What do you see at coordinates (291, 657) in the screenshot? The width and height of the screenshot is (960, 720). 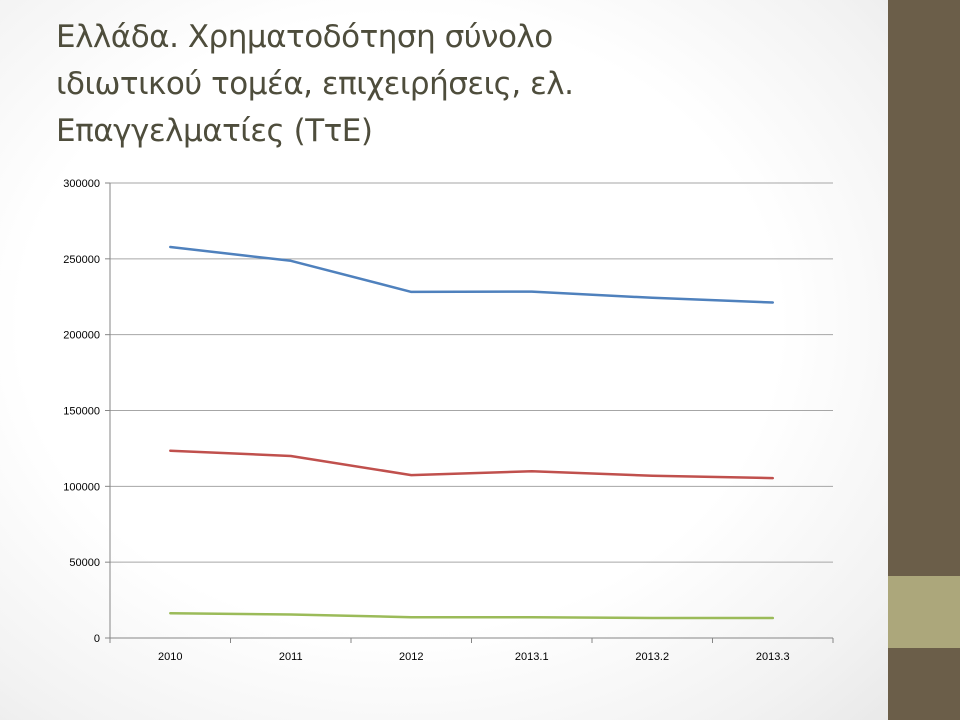 I see `x-tick-label: 2011` at bounding box center [291, 657].